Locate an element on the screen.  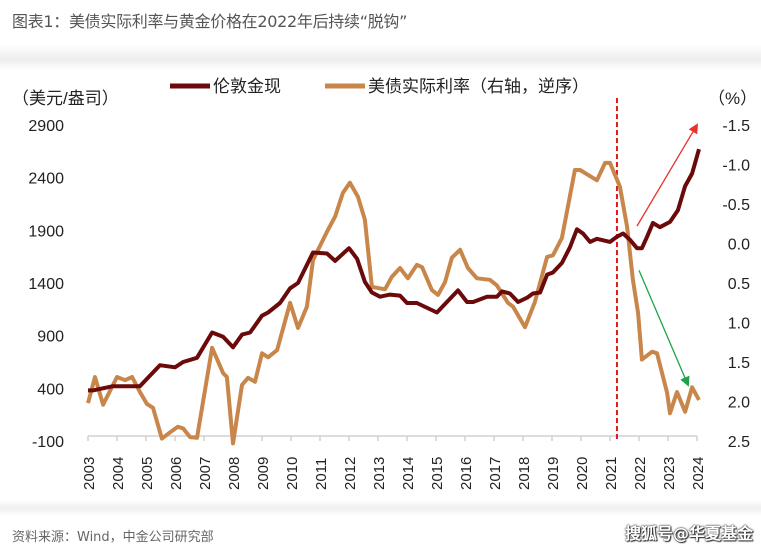
right-y-tick-label: 2.0 is located at coordinates (739, 403).